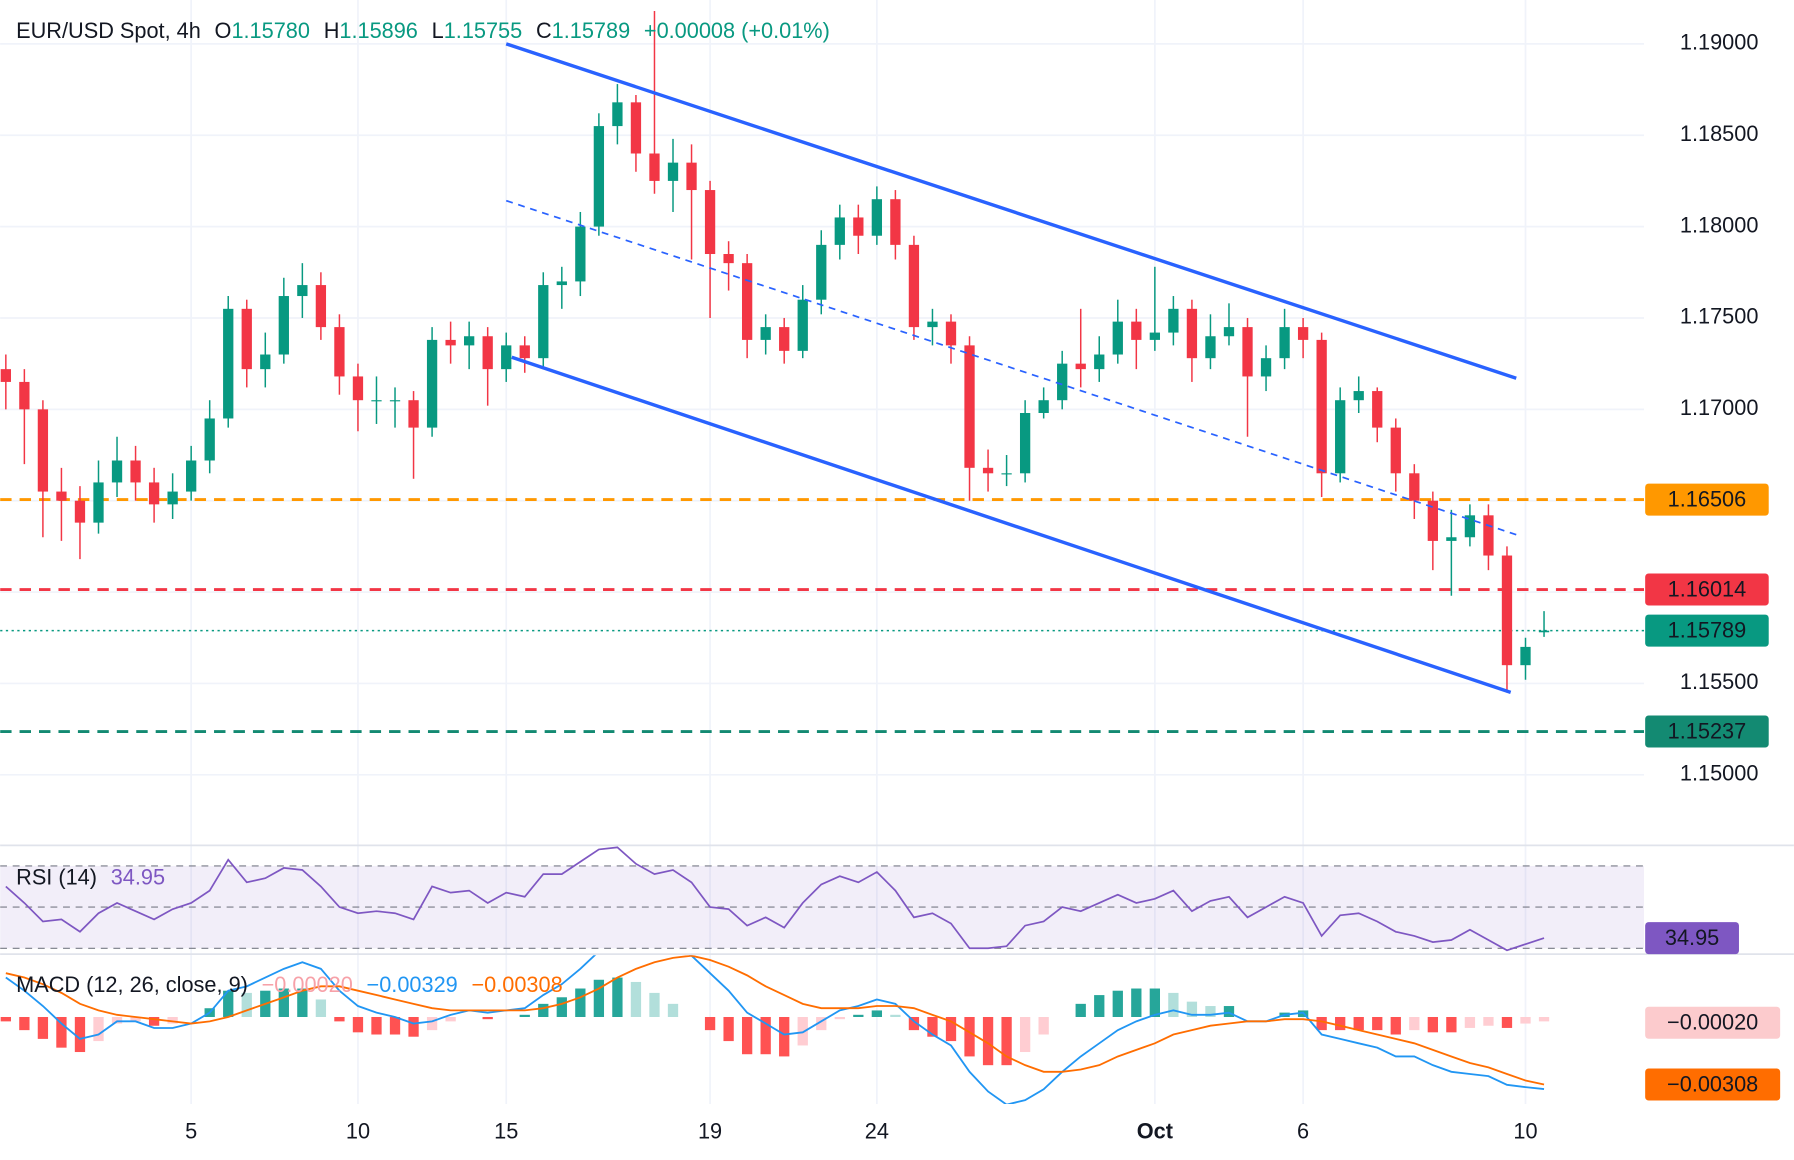 The height and width of the screenshot is (1160, 1794). What do you see at coordinates (307, 984) in the screenshot?
I see `macd-histogram-value: −0.00020` at bounding box center [307, 984].